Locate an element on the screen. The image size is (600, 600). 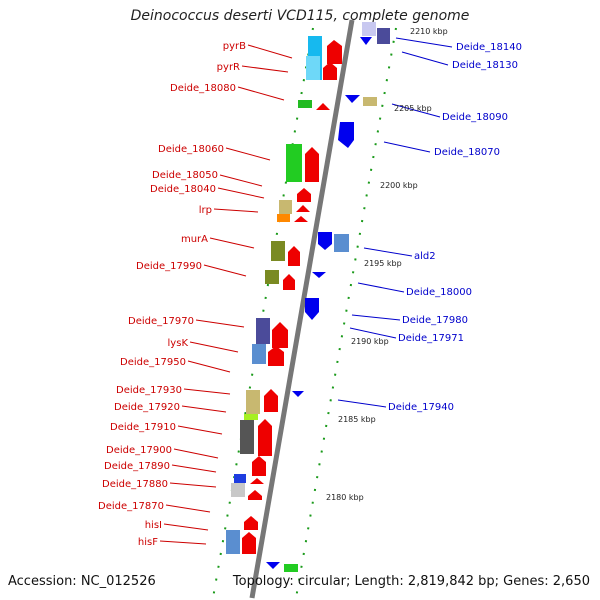
feature-deide-17880-grey is located at coordinates (238, 490).